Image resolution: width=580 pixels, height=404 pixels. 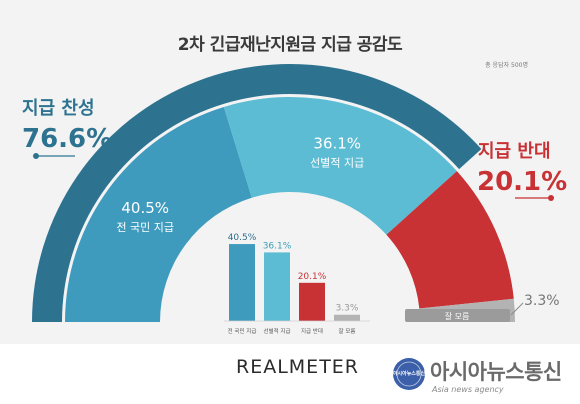 I want to click on agency-subtitle: Asia news agency, so click(x=468, y=389).